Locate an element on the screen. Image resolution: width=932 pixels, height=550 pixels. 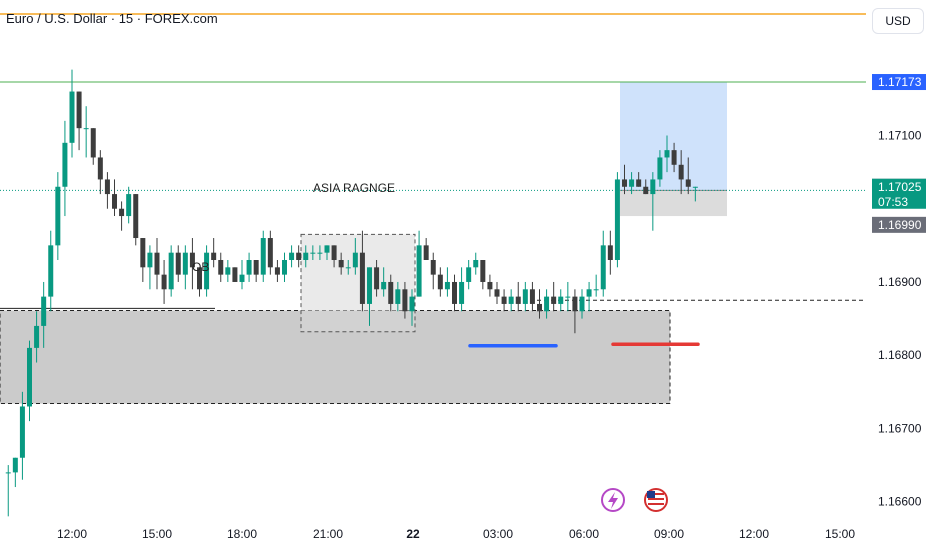
last-price-tag-countdown: 07:53 is located at coordinates (893, 202).